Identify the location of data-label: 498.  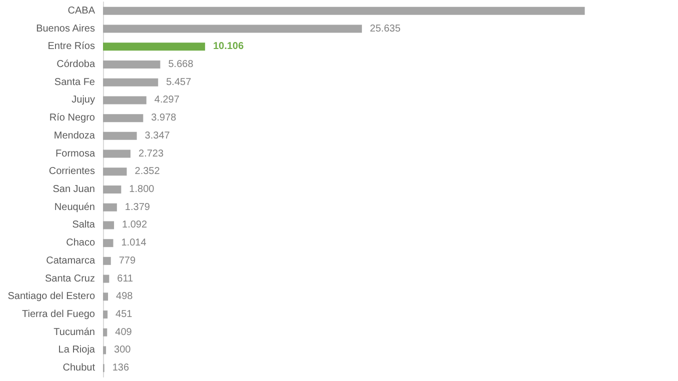
(125, 296).